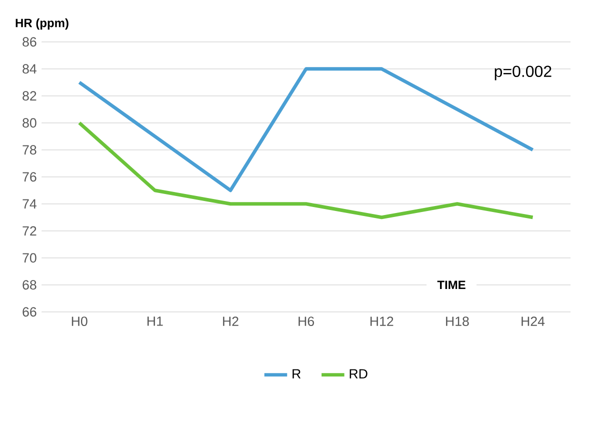 This screenshot has width=600, height=428. I want to click on y-tick-label: 70, so click(29, 258).